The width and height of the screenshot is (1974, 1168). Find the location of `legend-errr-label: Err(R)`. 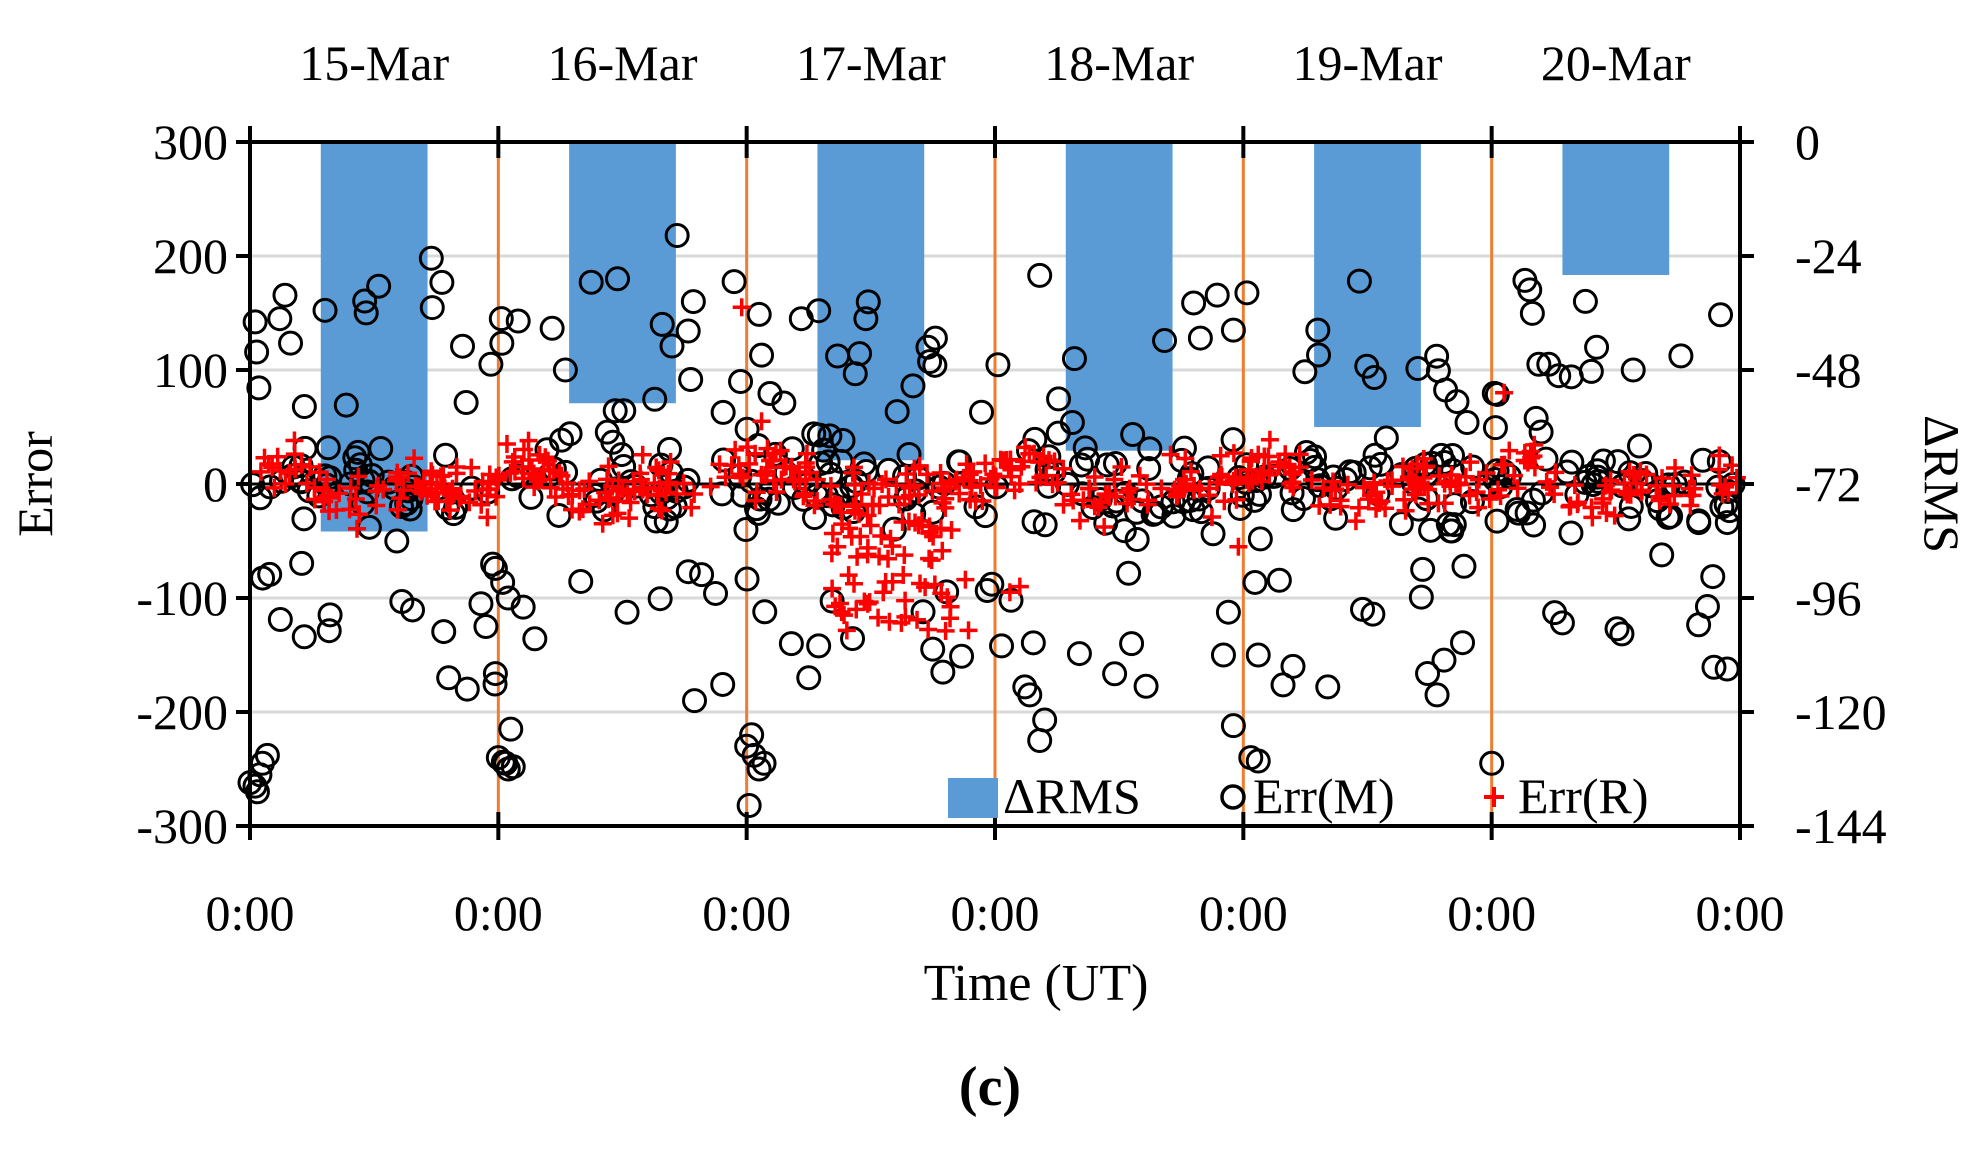

legend-errr-label: Err(R) is located at coordinates (1583, 796).